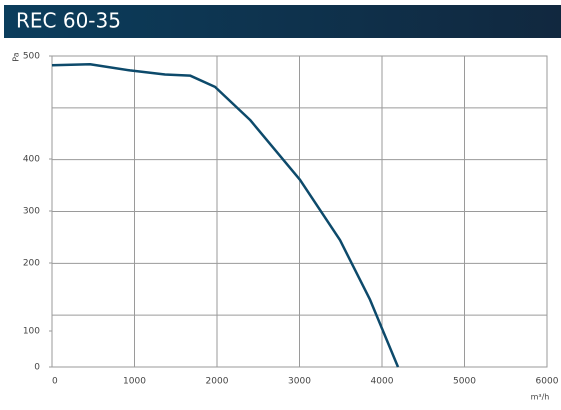 The height and width of the screenshot is (410, 561). I want to click on chart-title: REC 60-35, so click(68, 21).